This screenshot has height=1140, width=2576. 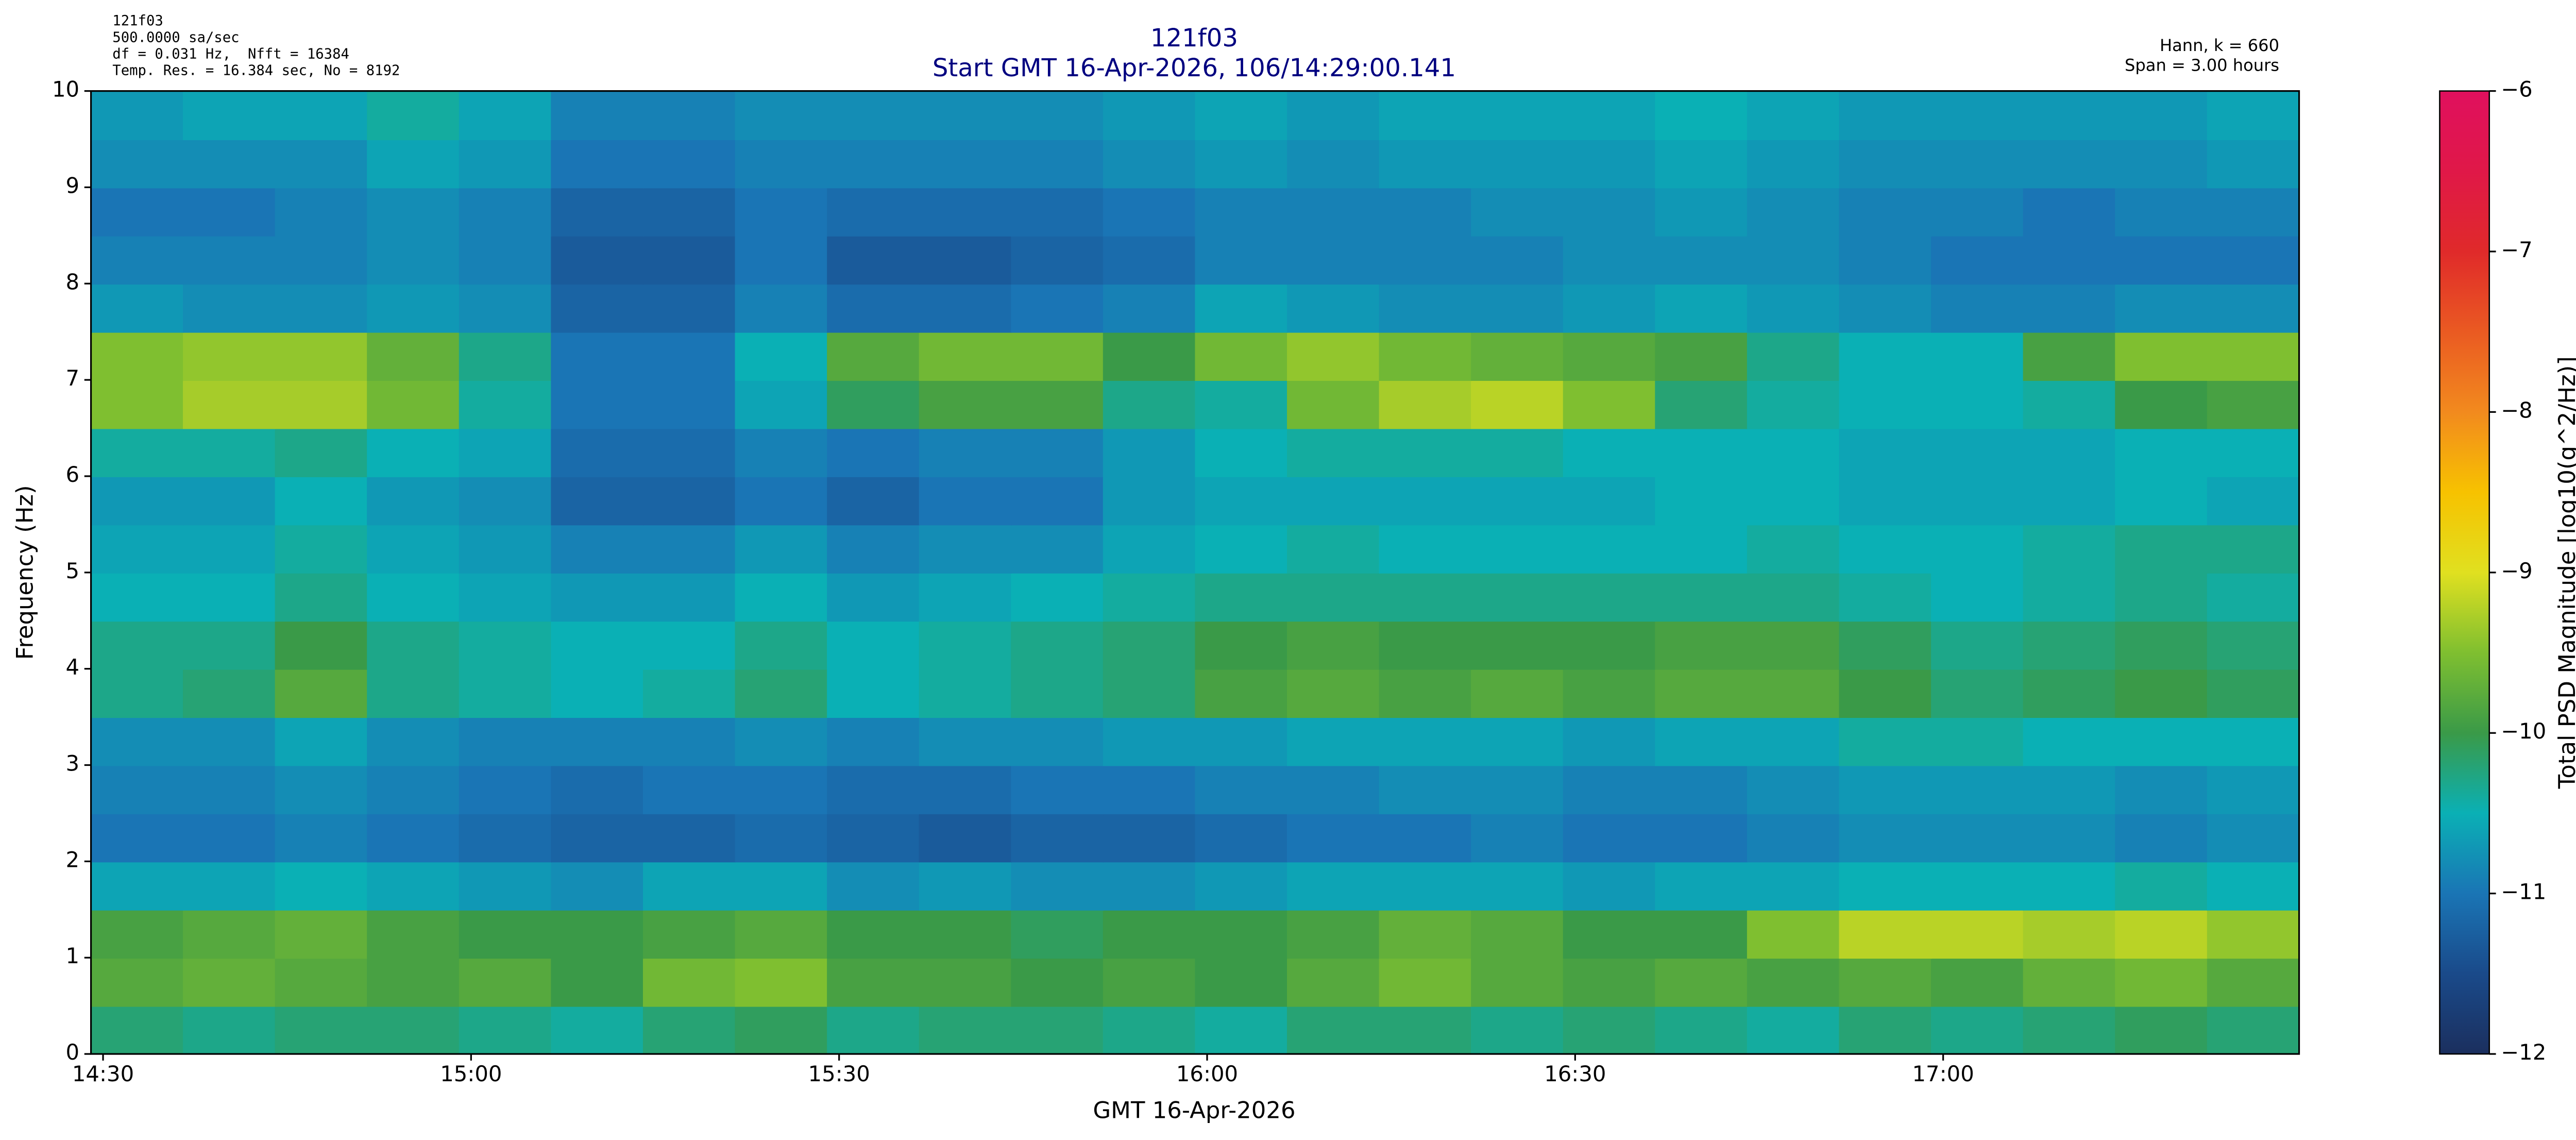 I want to click on y-tick-label: 2, so click(x=73, y=859).